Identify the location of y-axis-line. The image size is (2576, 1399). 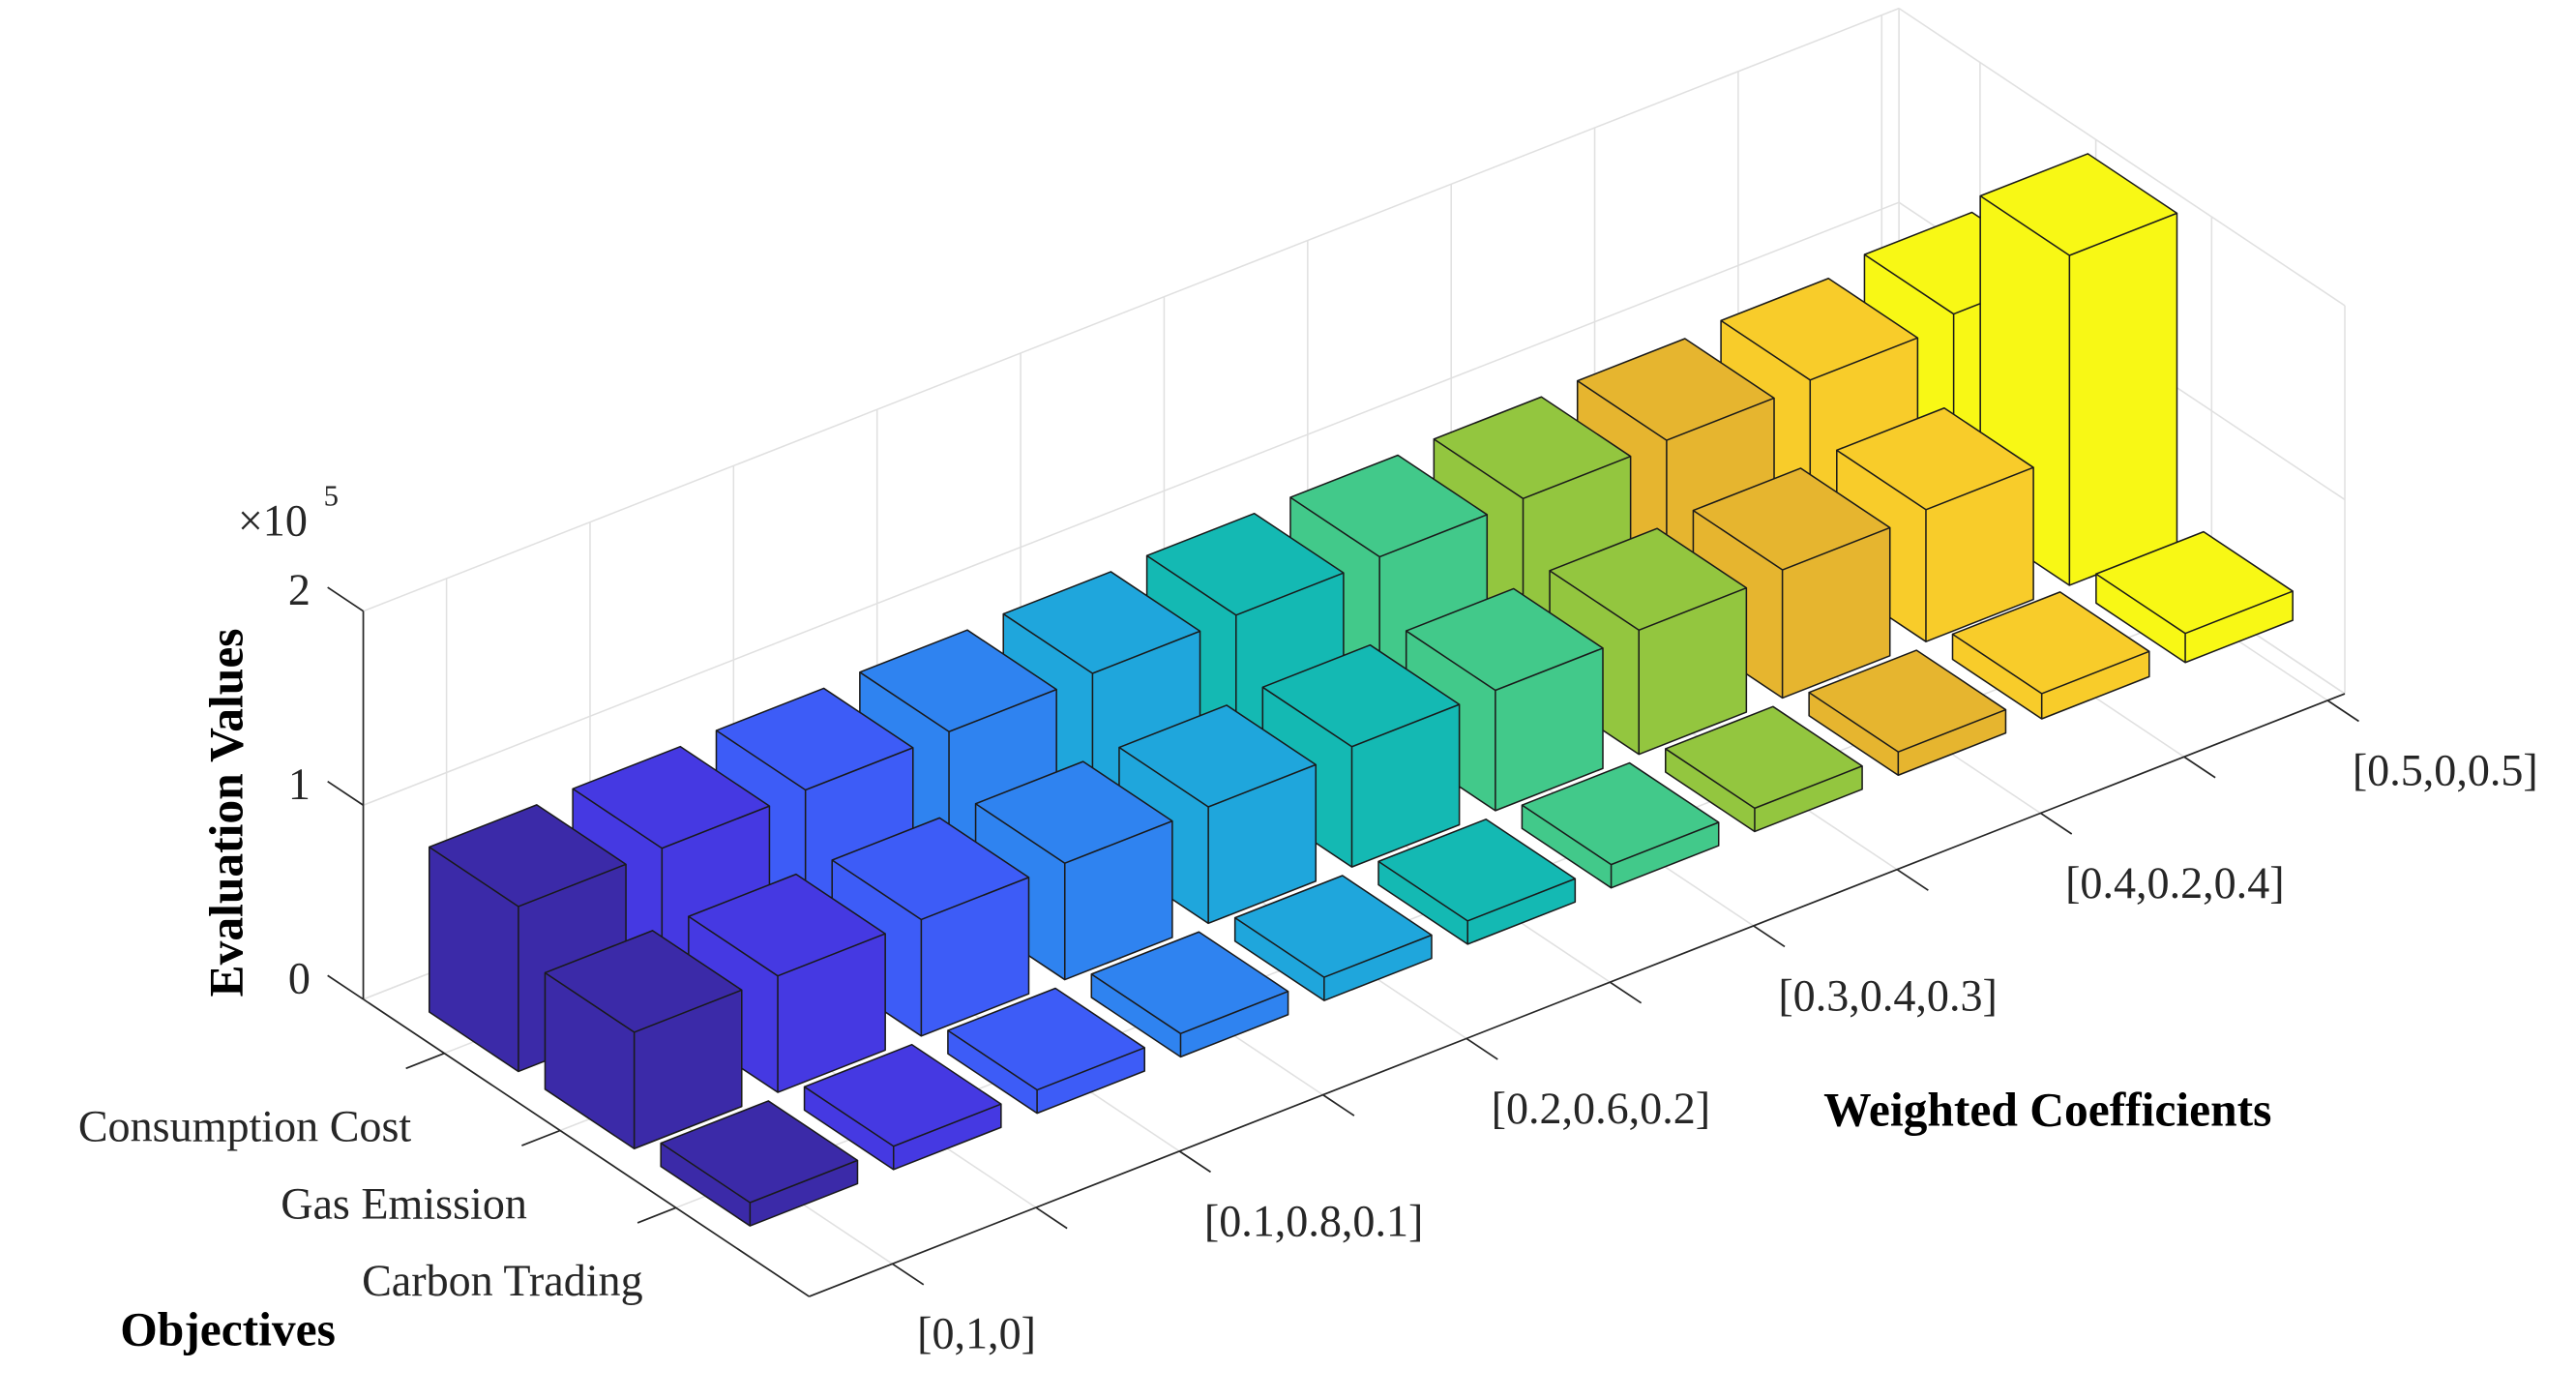
(587, 1147).